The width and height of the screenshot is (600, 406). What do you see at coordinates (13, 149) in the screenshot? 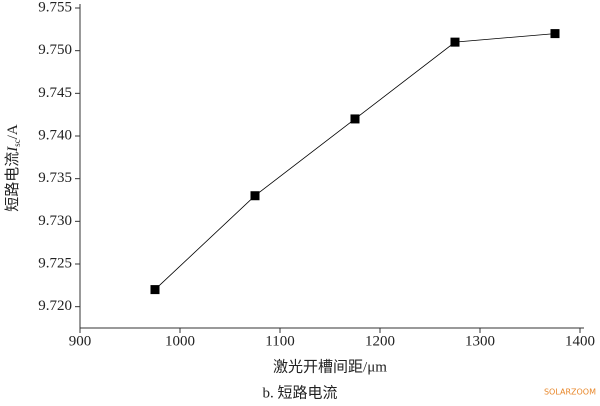
I see `y-label-symbol: I` at bounding box center [13, 149].